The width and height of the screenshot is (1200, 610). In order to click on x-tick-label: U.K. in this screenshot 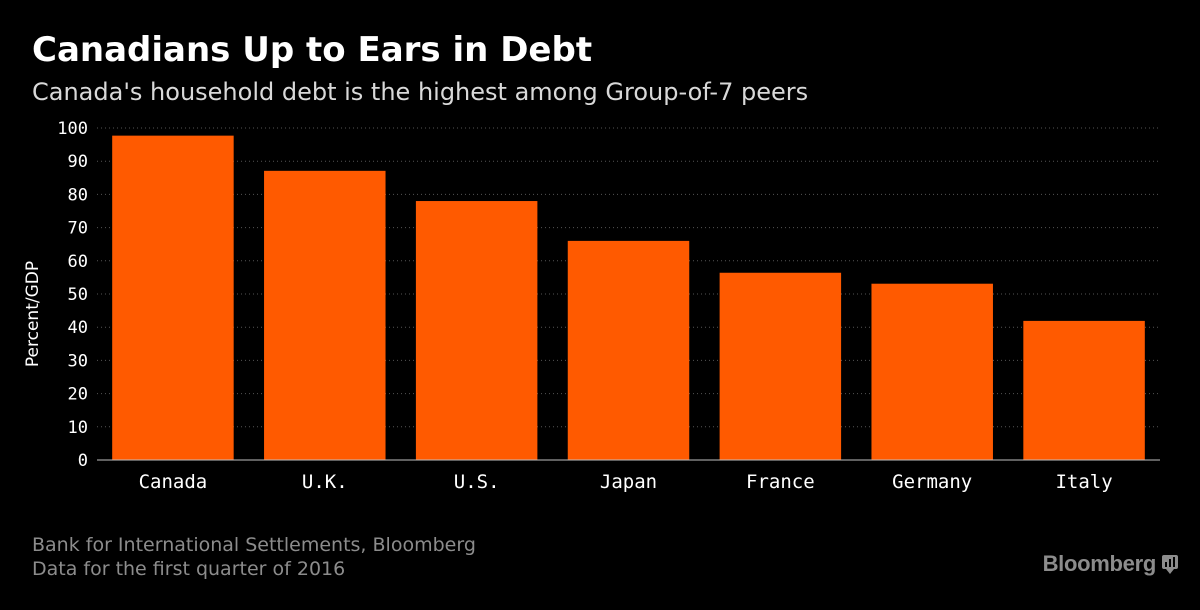, I will do `click(325, 482)`.